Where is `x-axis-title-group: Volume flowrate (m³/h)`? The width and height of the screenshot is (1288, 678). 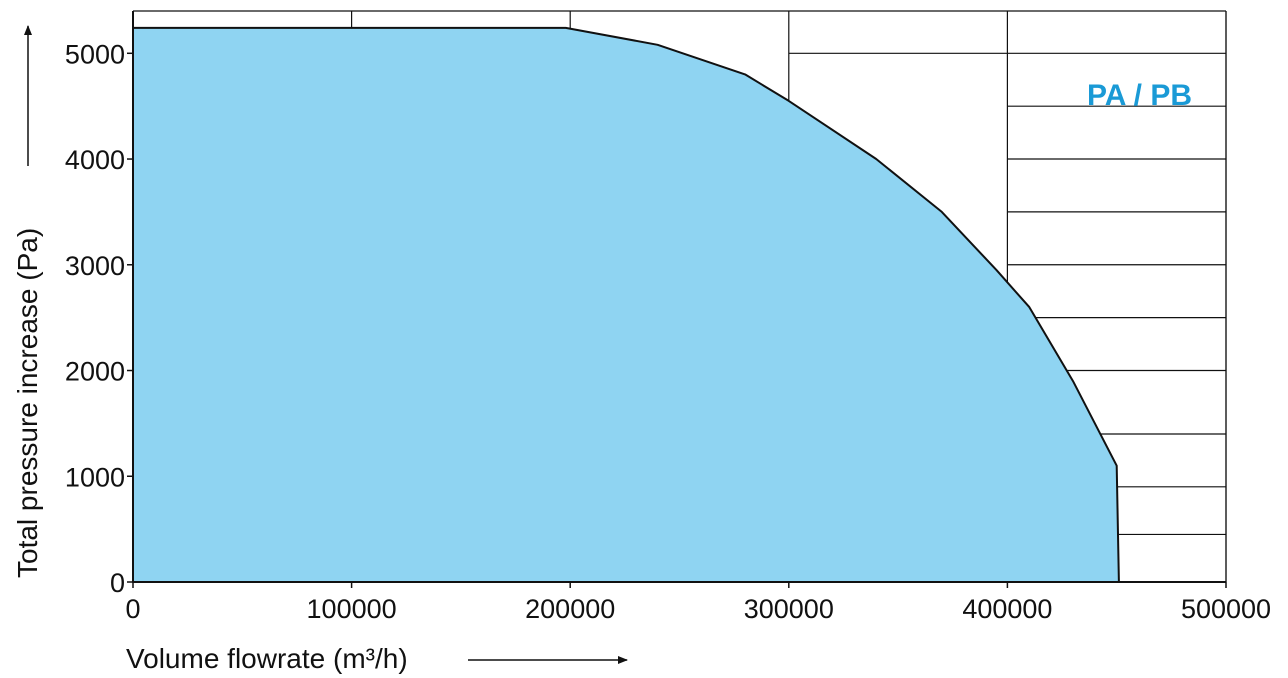
x-axis-title-group: Volume flowrate (m³/h) is located at coordinates (377, 658).